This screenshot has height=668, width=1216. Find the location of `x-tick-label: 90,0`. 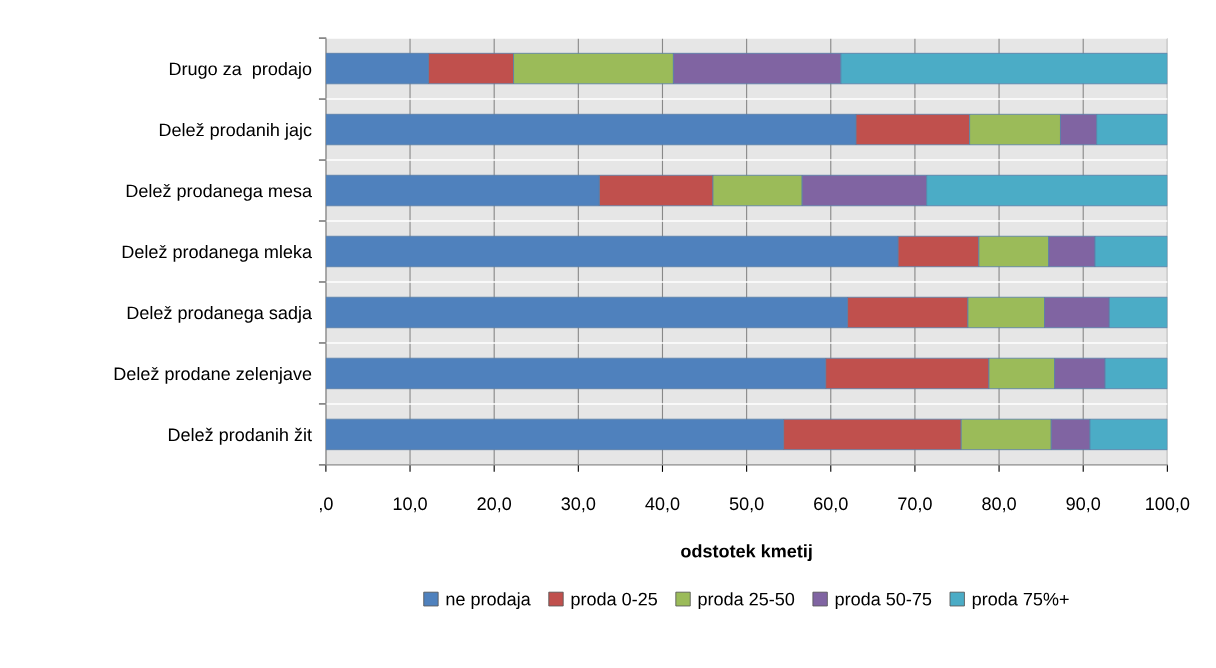

x-tick-label: 90,0 is located at coordinates (1083, 505).